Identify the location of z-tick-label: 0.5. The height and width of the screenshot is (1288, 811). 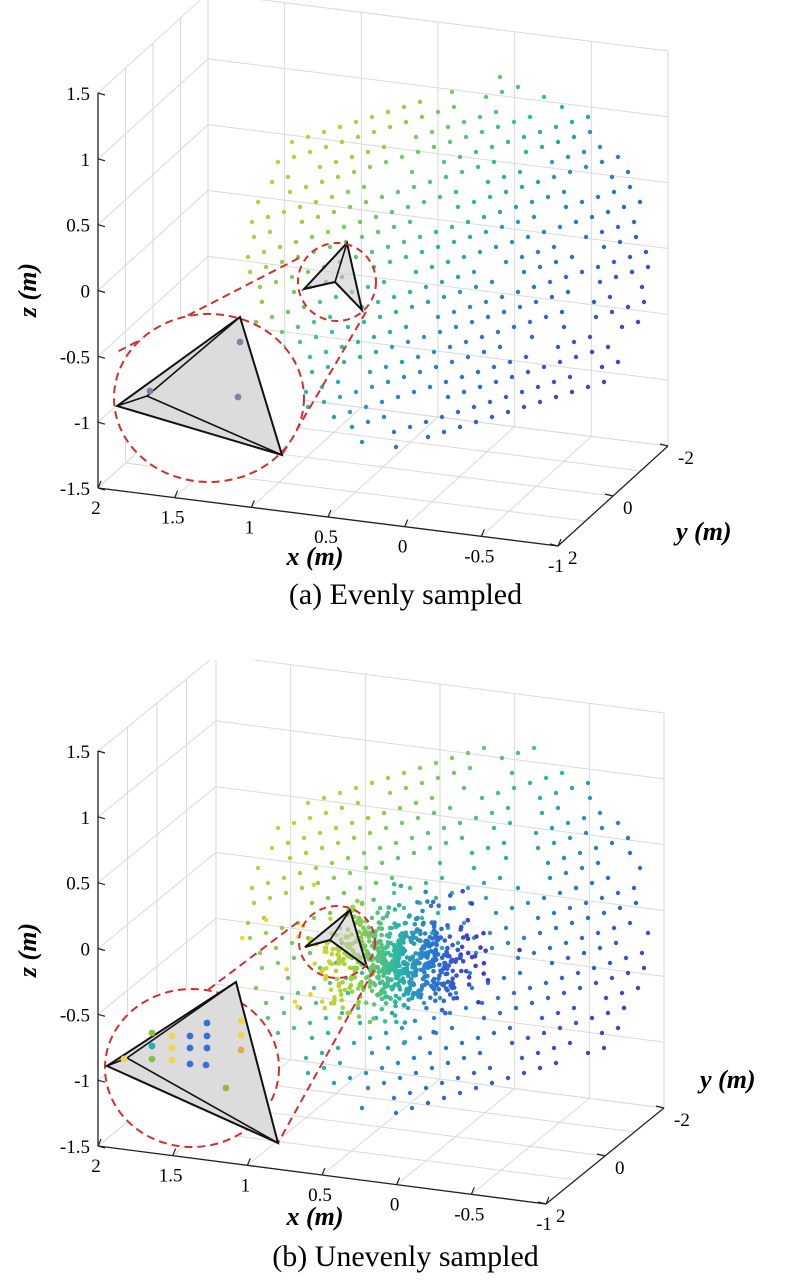
(78, 226).